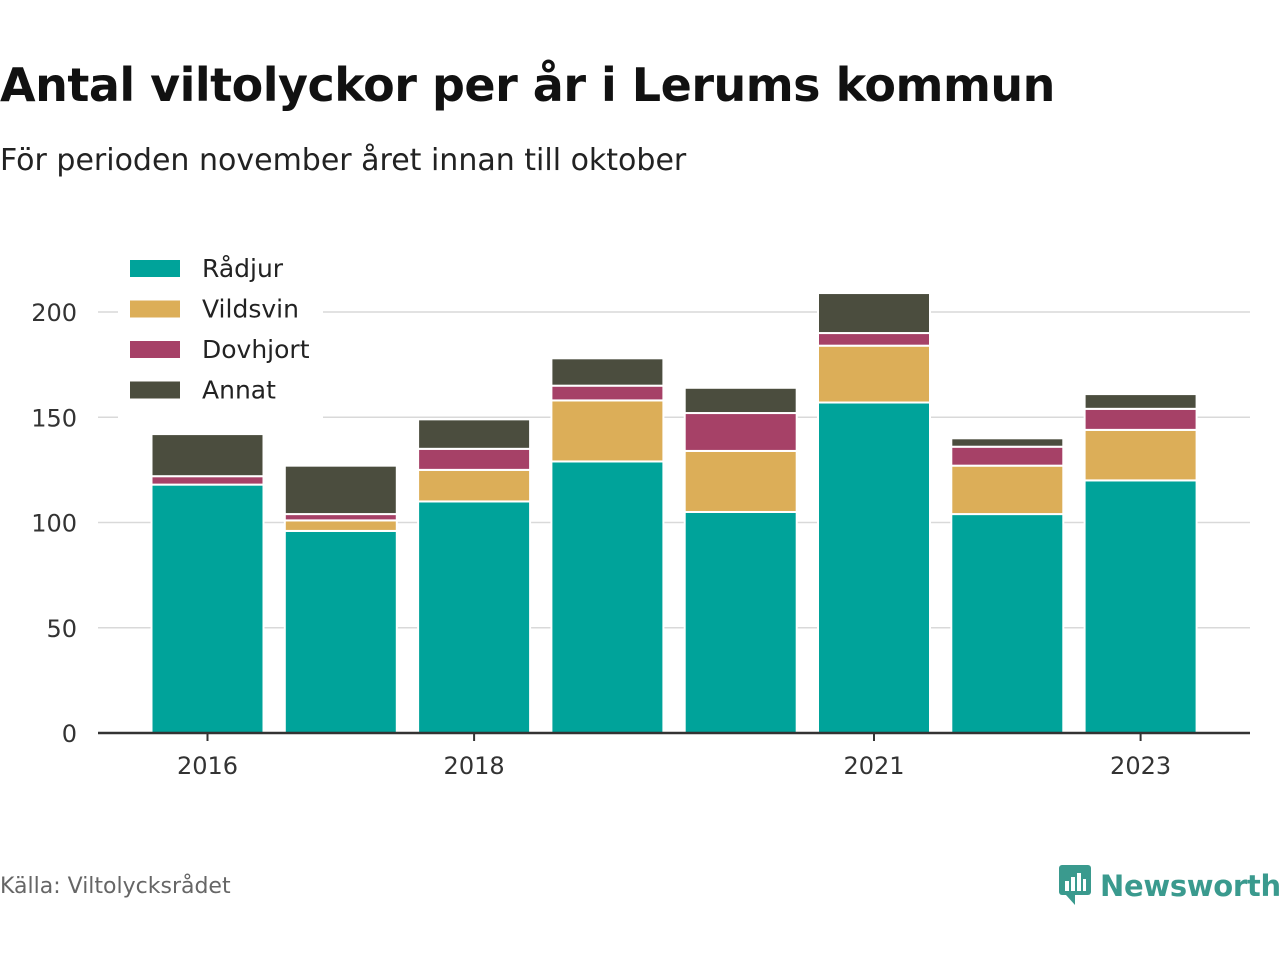  What do you see at coordinates (740, 432) in the screenshot?
I see `bar-segment-dovhjort-2020` at bounding box center [740, 432].